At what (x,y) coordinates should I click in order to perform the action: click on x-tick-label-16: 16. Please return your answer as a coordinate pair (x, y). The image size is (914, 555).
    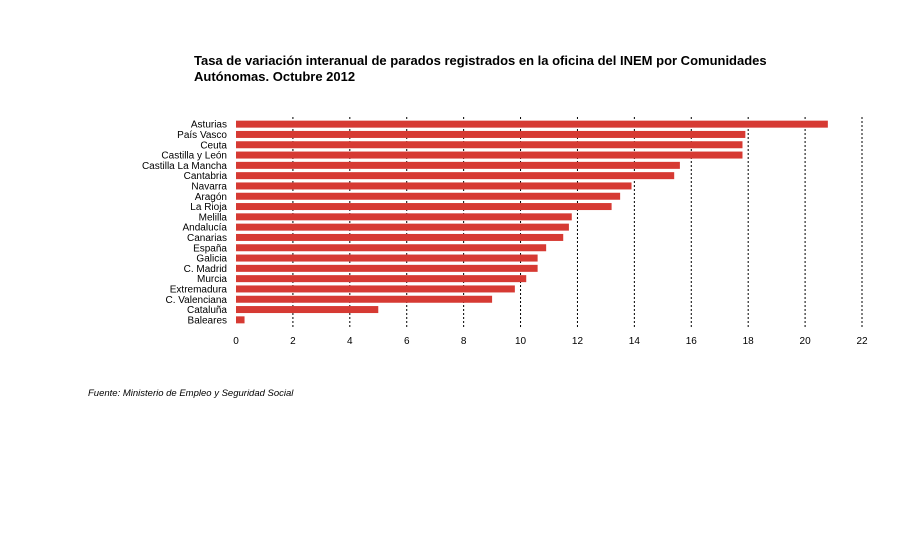
    Looking at the image, I should click on (692, 341).